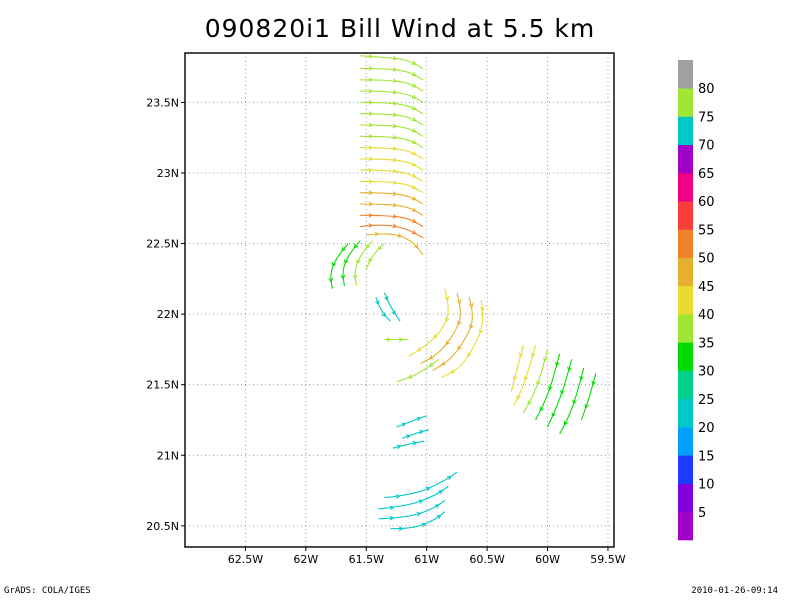 The image size is (800, 600). I want to click on colorbar-label: 70, so click(706, 146).